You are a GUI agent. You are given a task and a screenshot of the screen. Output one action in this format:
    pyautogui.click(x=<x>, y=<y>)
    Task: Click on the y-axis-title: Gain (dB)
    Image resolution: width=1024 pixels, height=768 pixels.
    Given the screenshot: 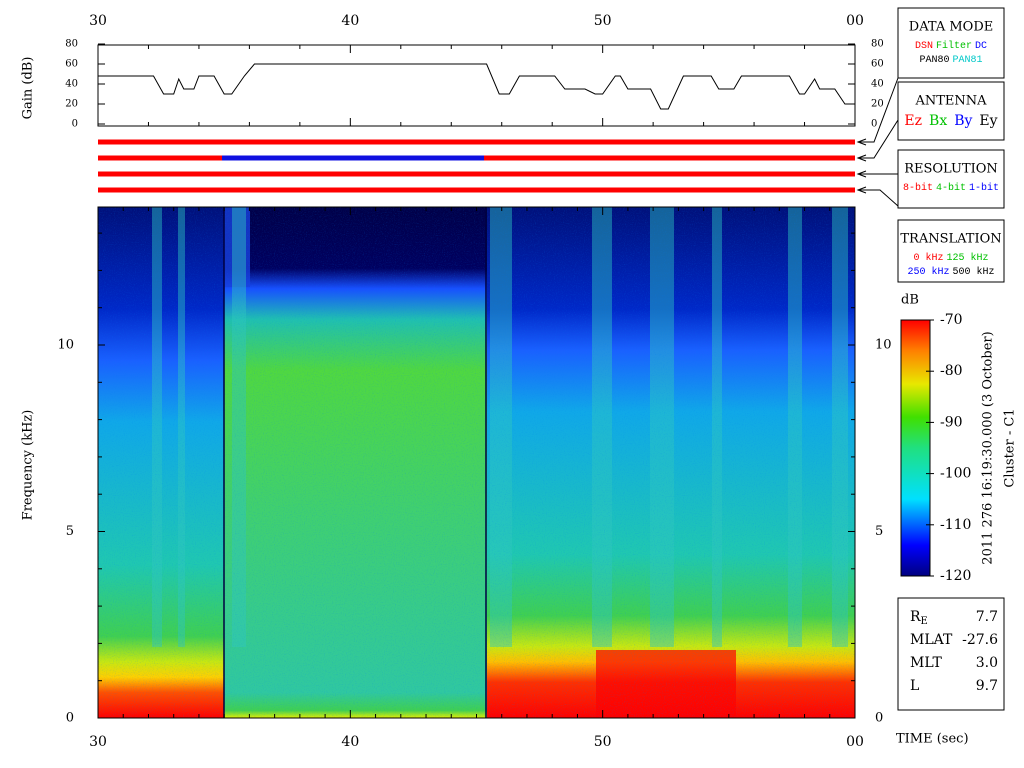 What is the action you would take?
    pyautogui.click(x=28, y=88)
    